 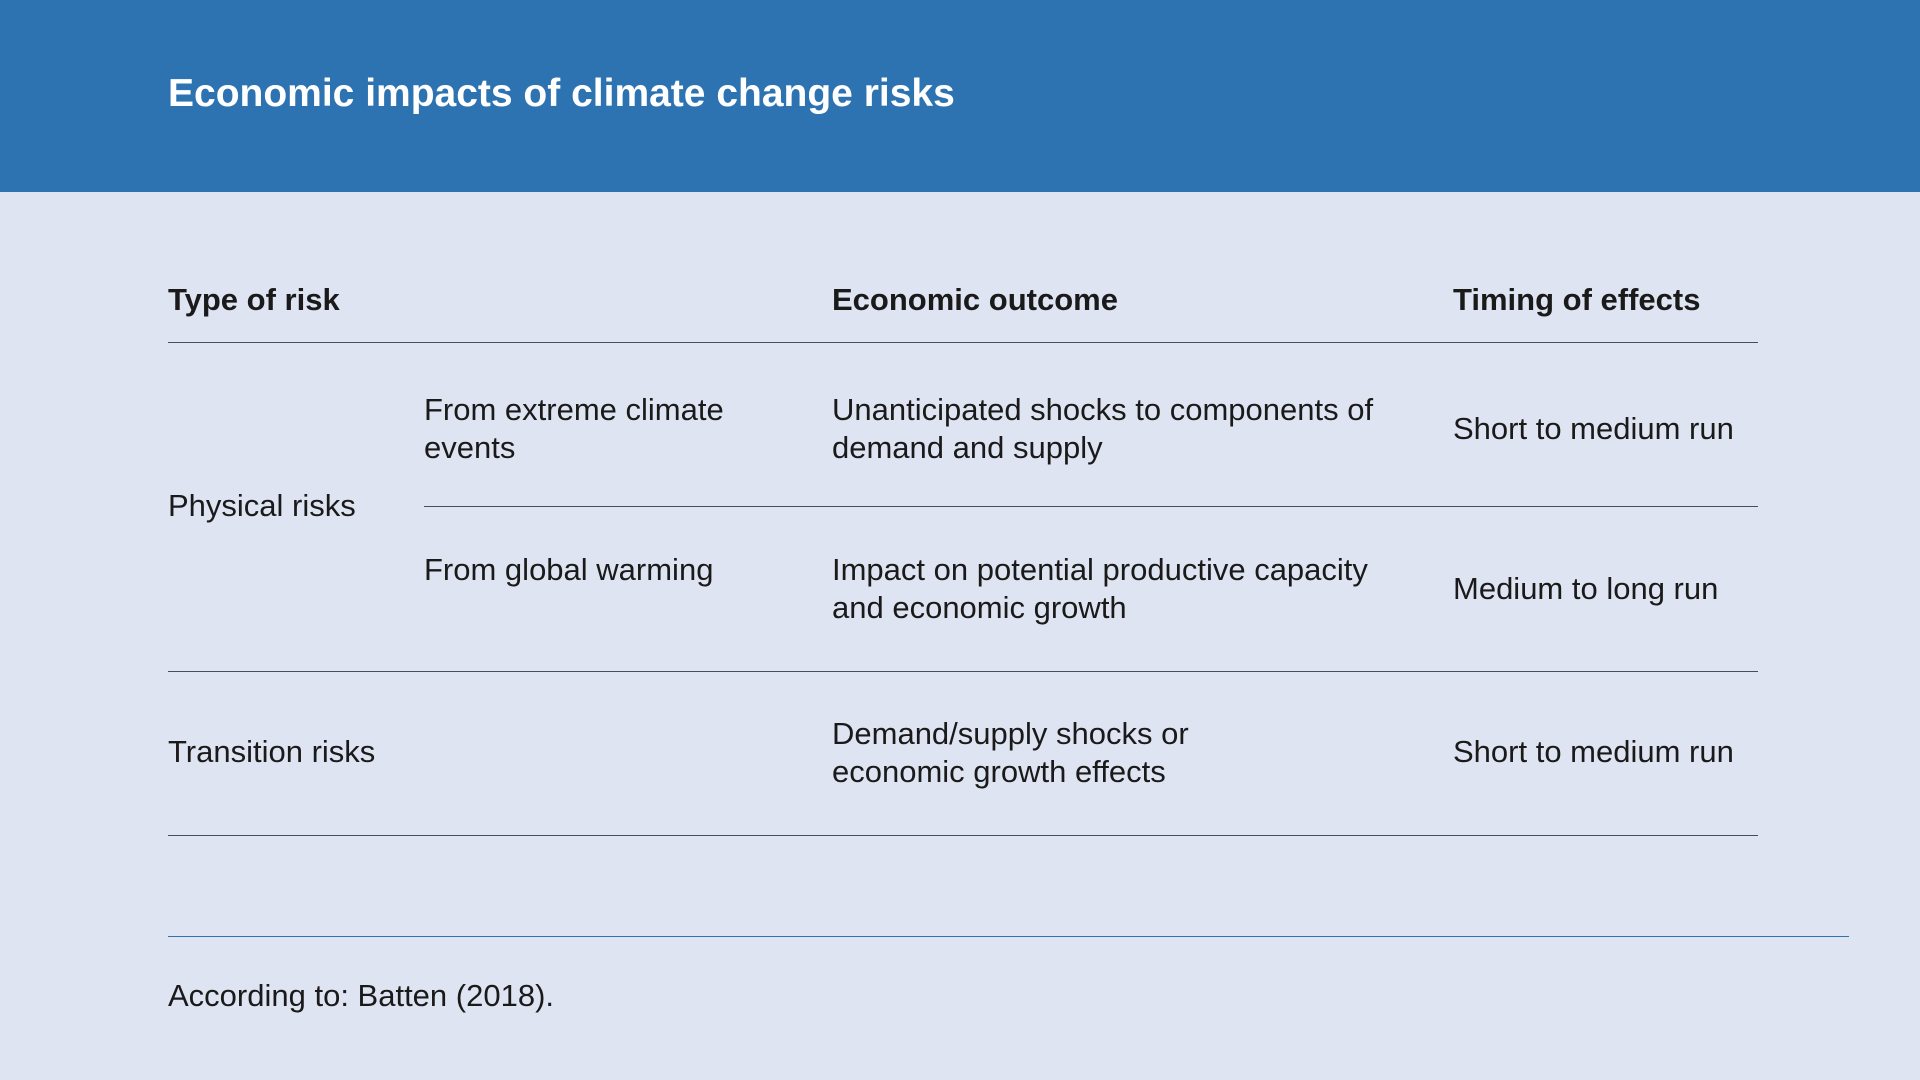 What do you see at coordinates (1577, 299) in the screenshot?
I see `column-header-timing-of-effects: Timing of effects` at bounding box center [1577, 299].